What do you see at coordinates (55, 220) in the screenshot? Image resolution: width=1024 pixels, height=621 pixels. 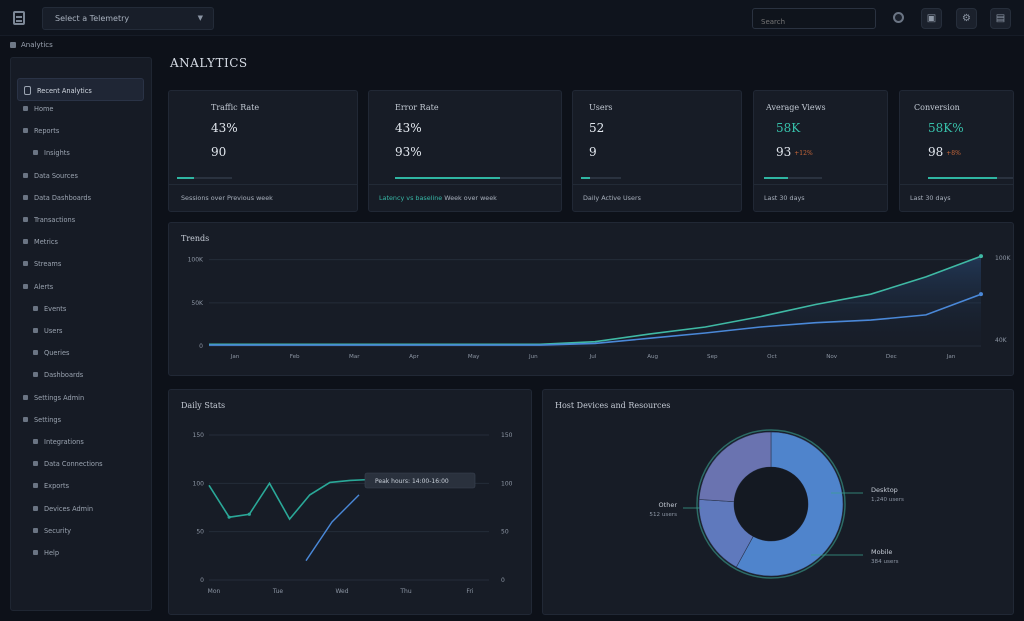 I see `sidebar-item-label: Transactions` at bounding box center [55, 220].